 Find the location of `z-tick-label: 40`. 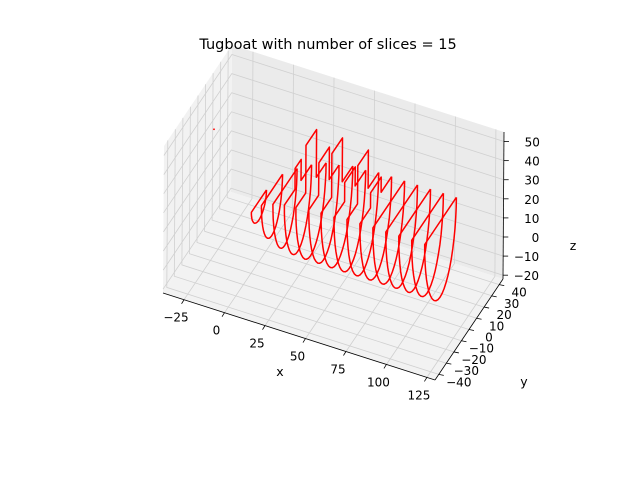

z-tick-label: 40 is located at coordinates (532, 162).